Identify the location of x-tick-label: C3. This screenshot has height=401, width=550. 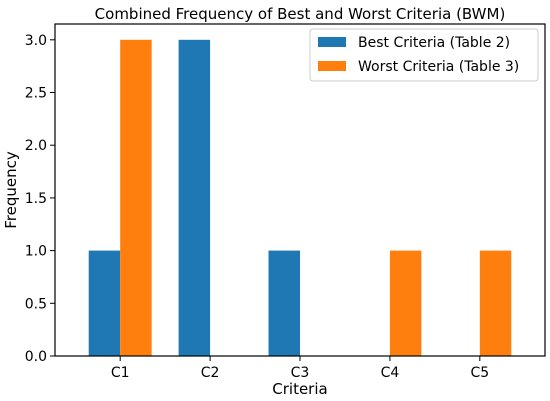
(300, 373).